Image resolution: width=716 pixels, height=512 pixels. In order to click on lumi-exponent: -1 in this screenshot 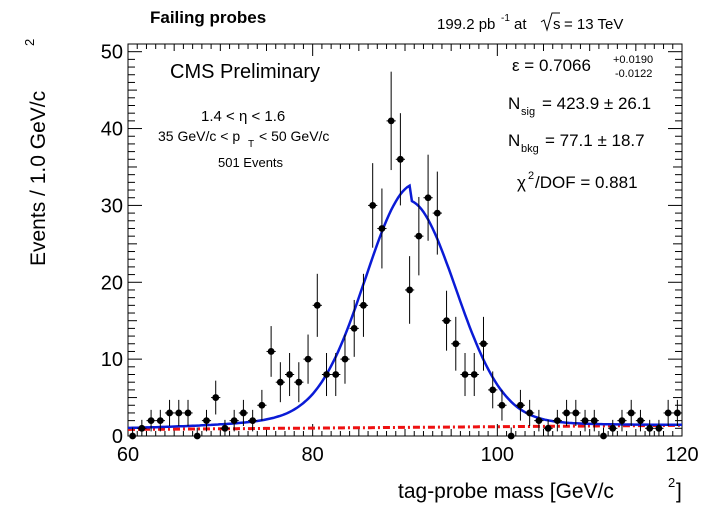, I will do `click(505, 18)`.